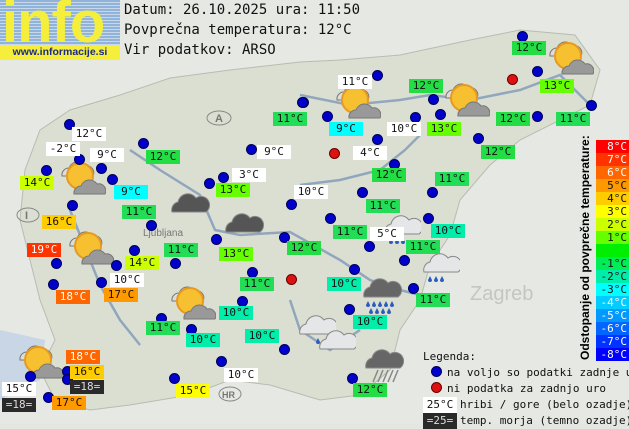  What do you see at coordinates (370, 153) in the screenshot?
I see `station-temperature-label: 4°C` at bounding box center [370, 153].